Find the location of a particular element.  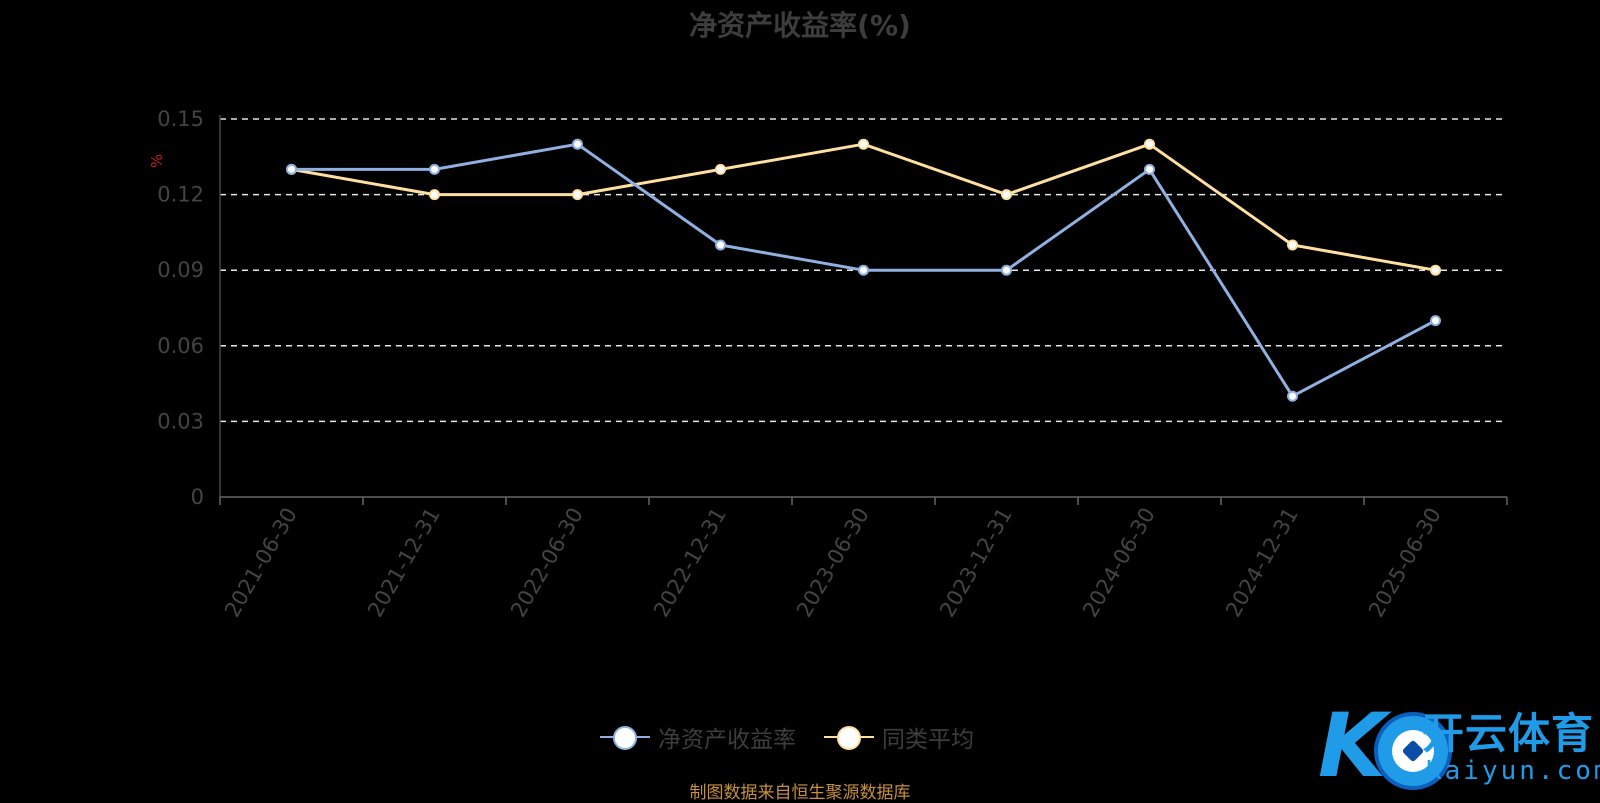

legend-roe-marker is located at coordinates (625, 737).